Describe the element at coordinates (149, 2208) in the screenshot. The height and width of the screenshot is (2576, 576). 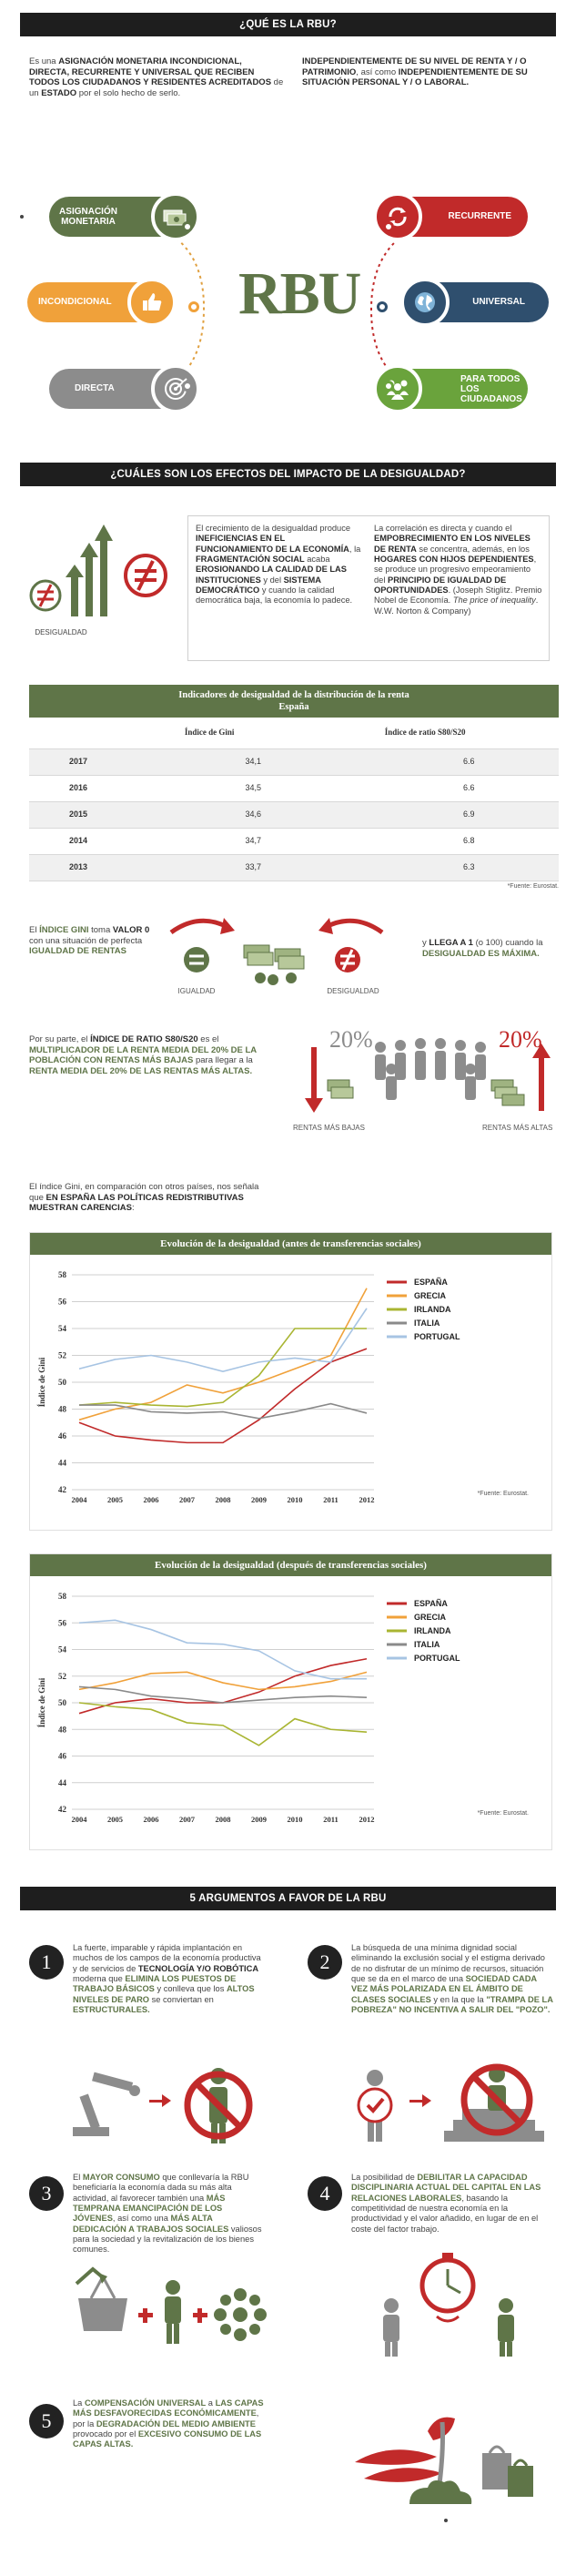
I see `text-run: MÁS TEMPRANA EMANCIPACIÓN DE LOS JÓVENES` at that location.